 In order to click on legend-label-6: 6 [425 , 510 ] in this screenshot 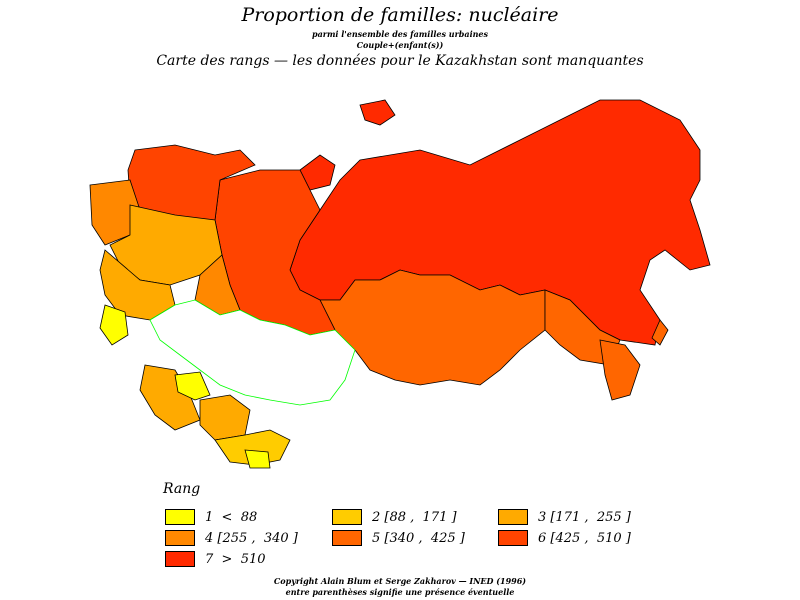, I will do `click(584, 538)`.